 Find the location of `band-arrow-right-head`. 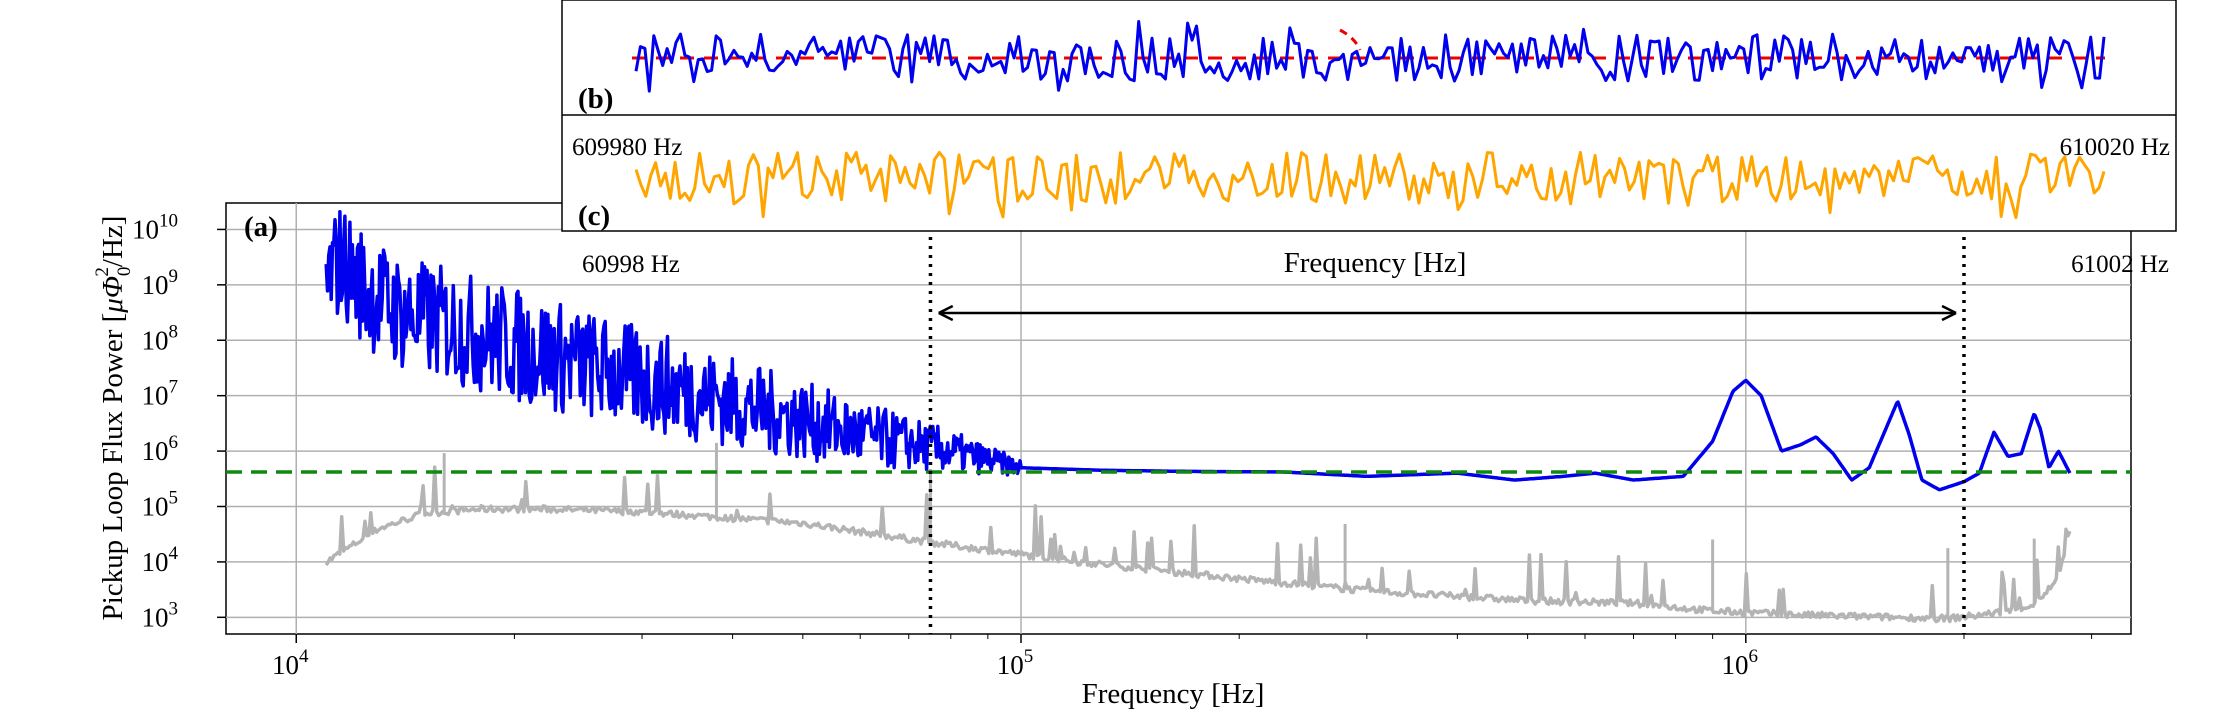

band-arrow-right-head is located at coordinates (1949, 313).